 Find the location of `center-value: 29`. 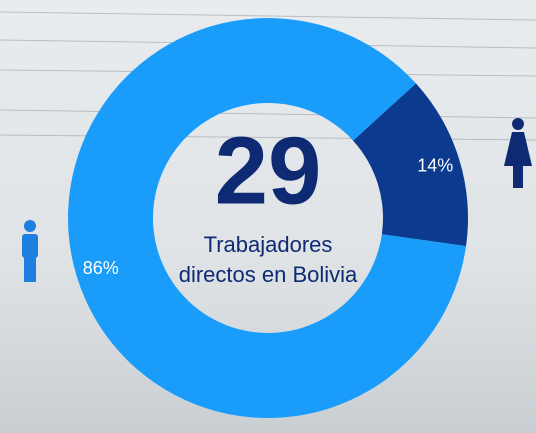

center-value: 29 is located at coordinates (268, 170).